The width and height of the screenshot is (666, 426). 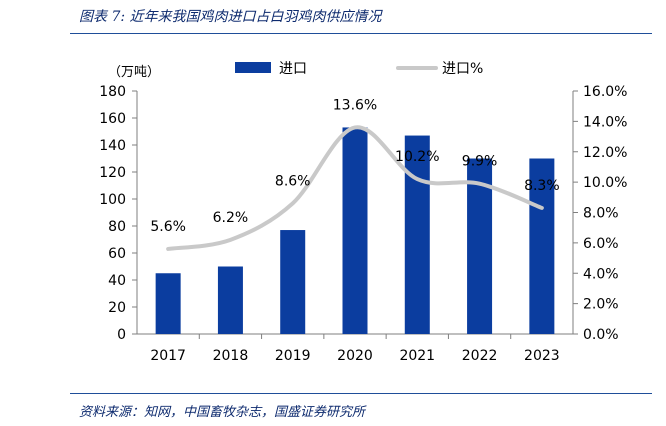 I want to click on left-tick-label: 20, so click(x=117, y=308).